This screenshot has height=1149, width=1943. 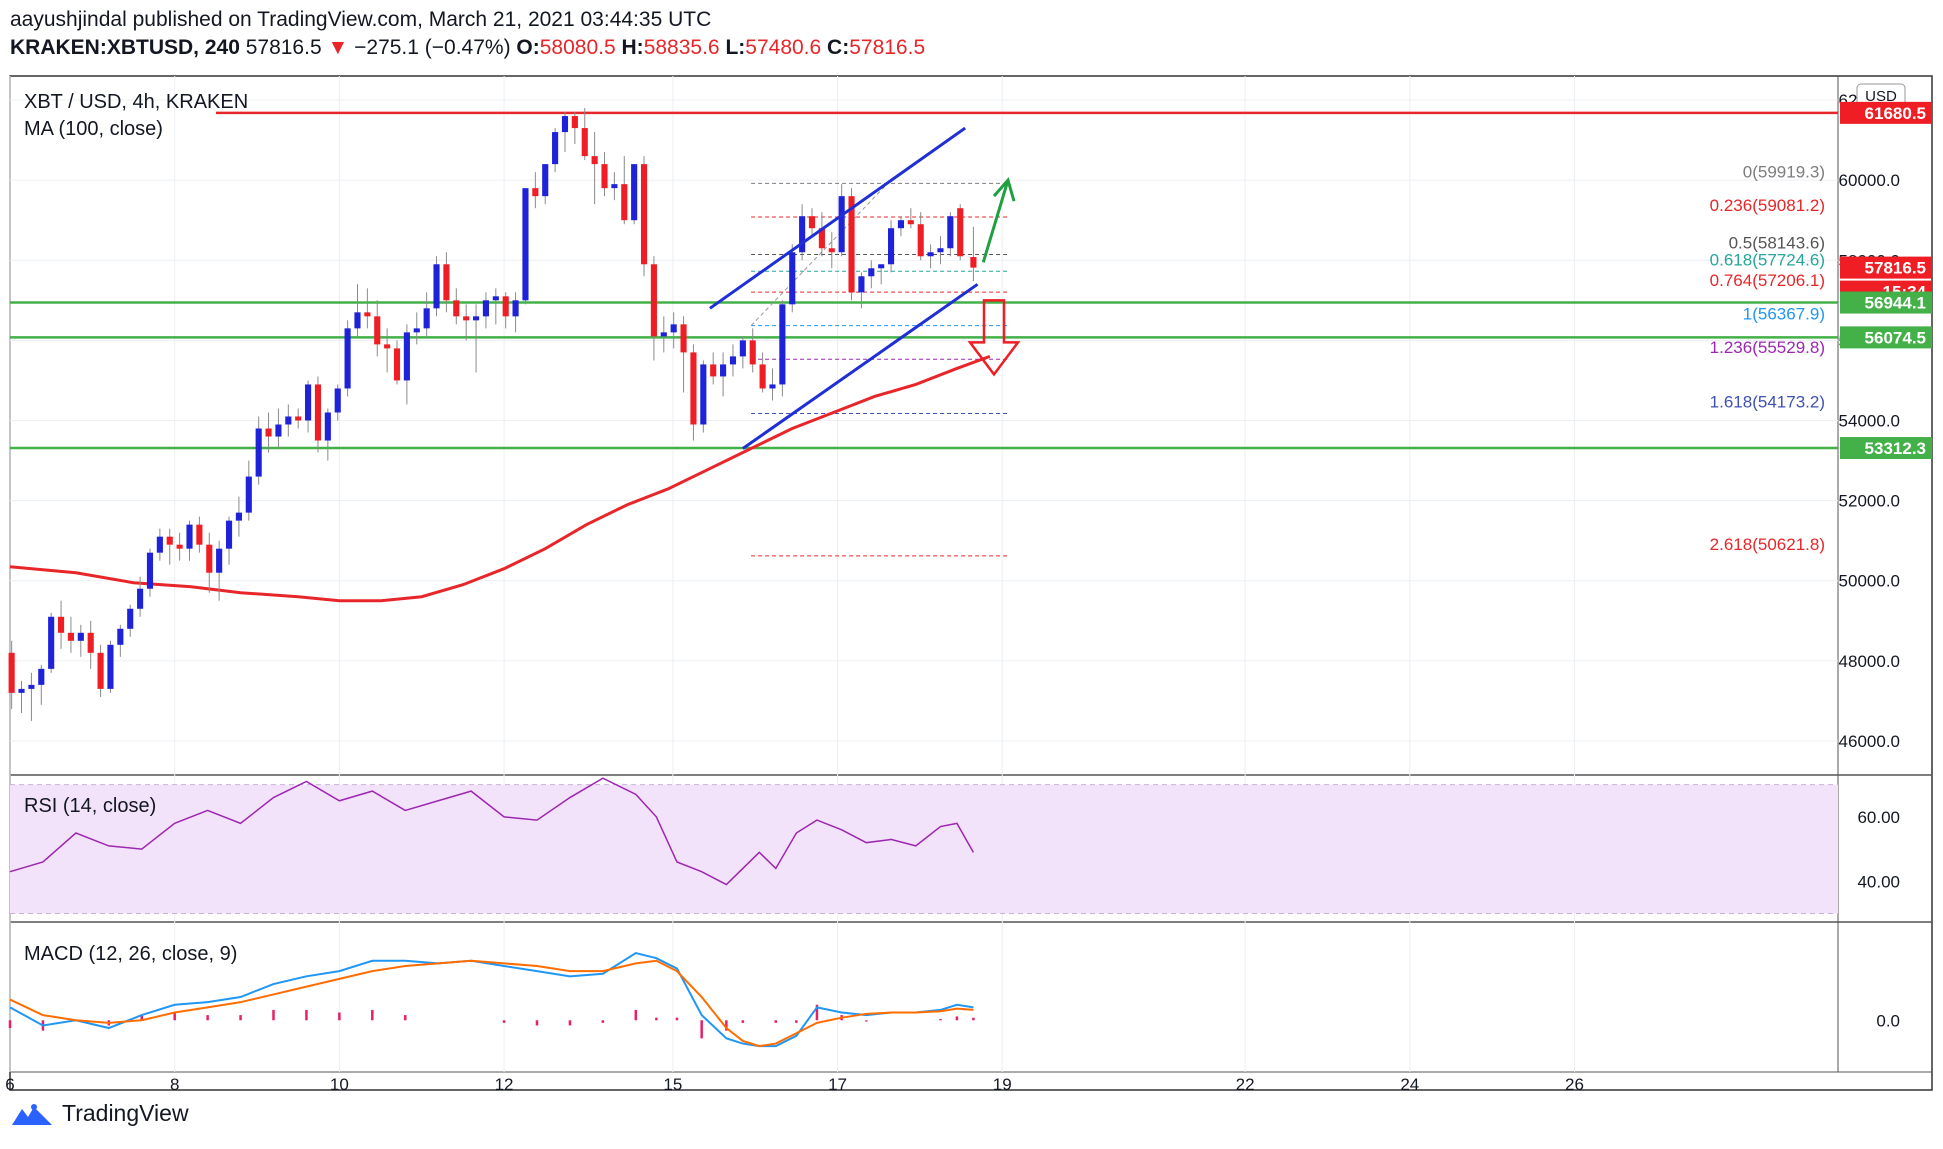 I want to click on macd-line, so click(x=491, y=999).